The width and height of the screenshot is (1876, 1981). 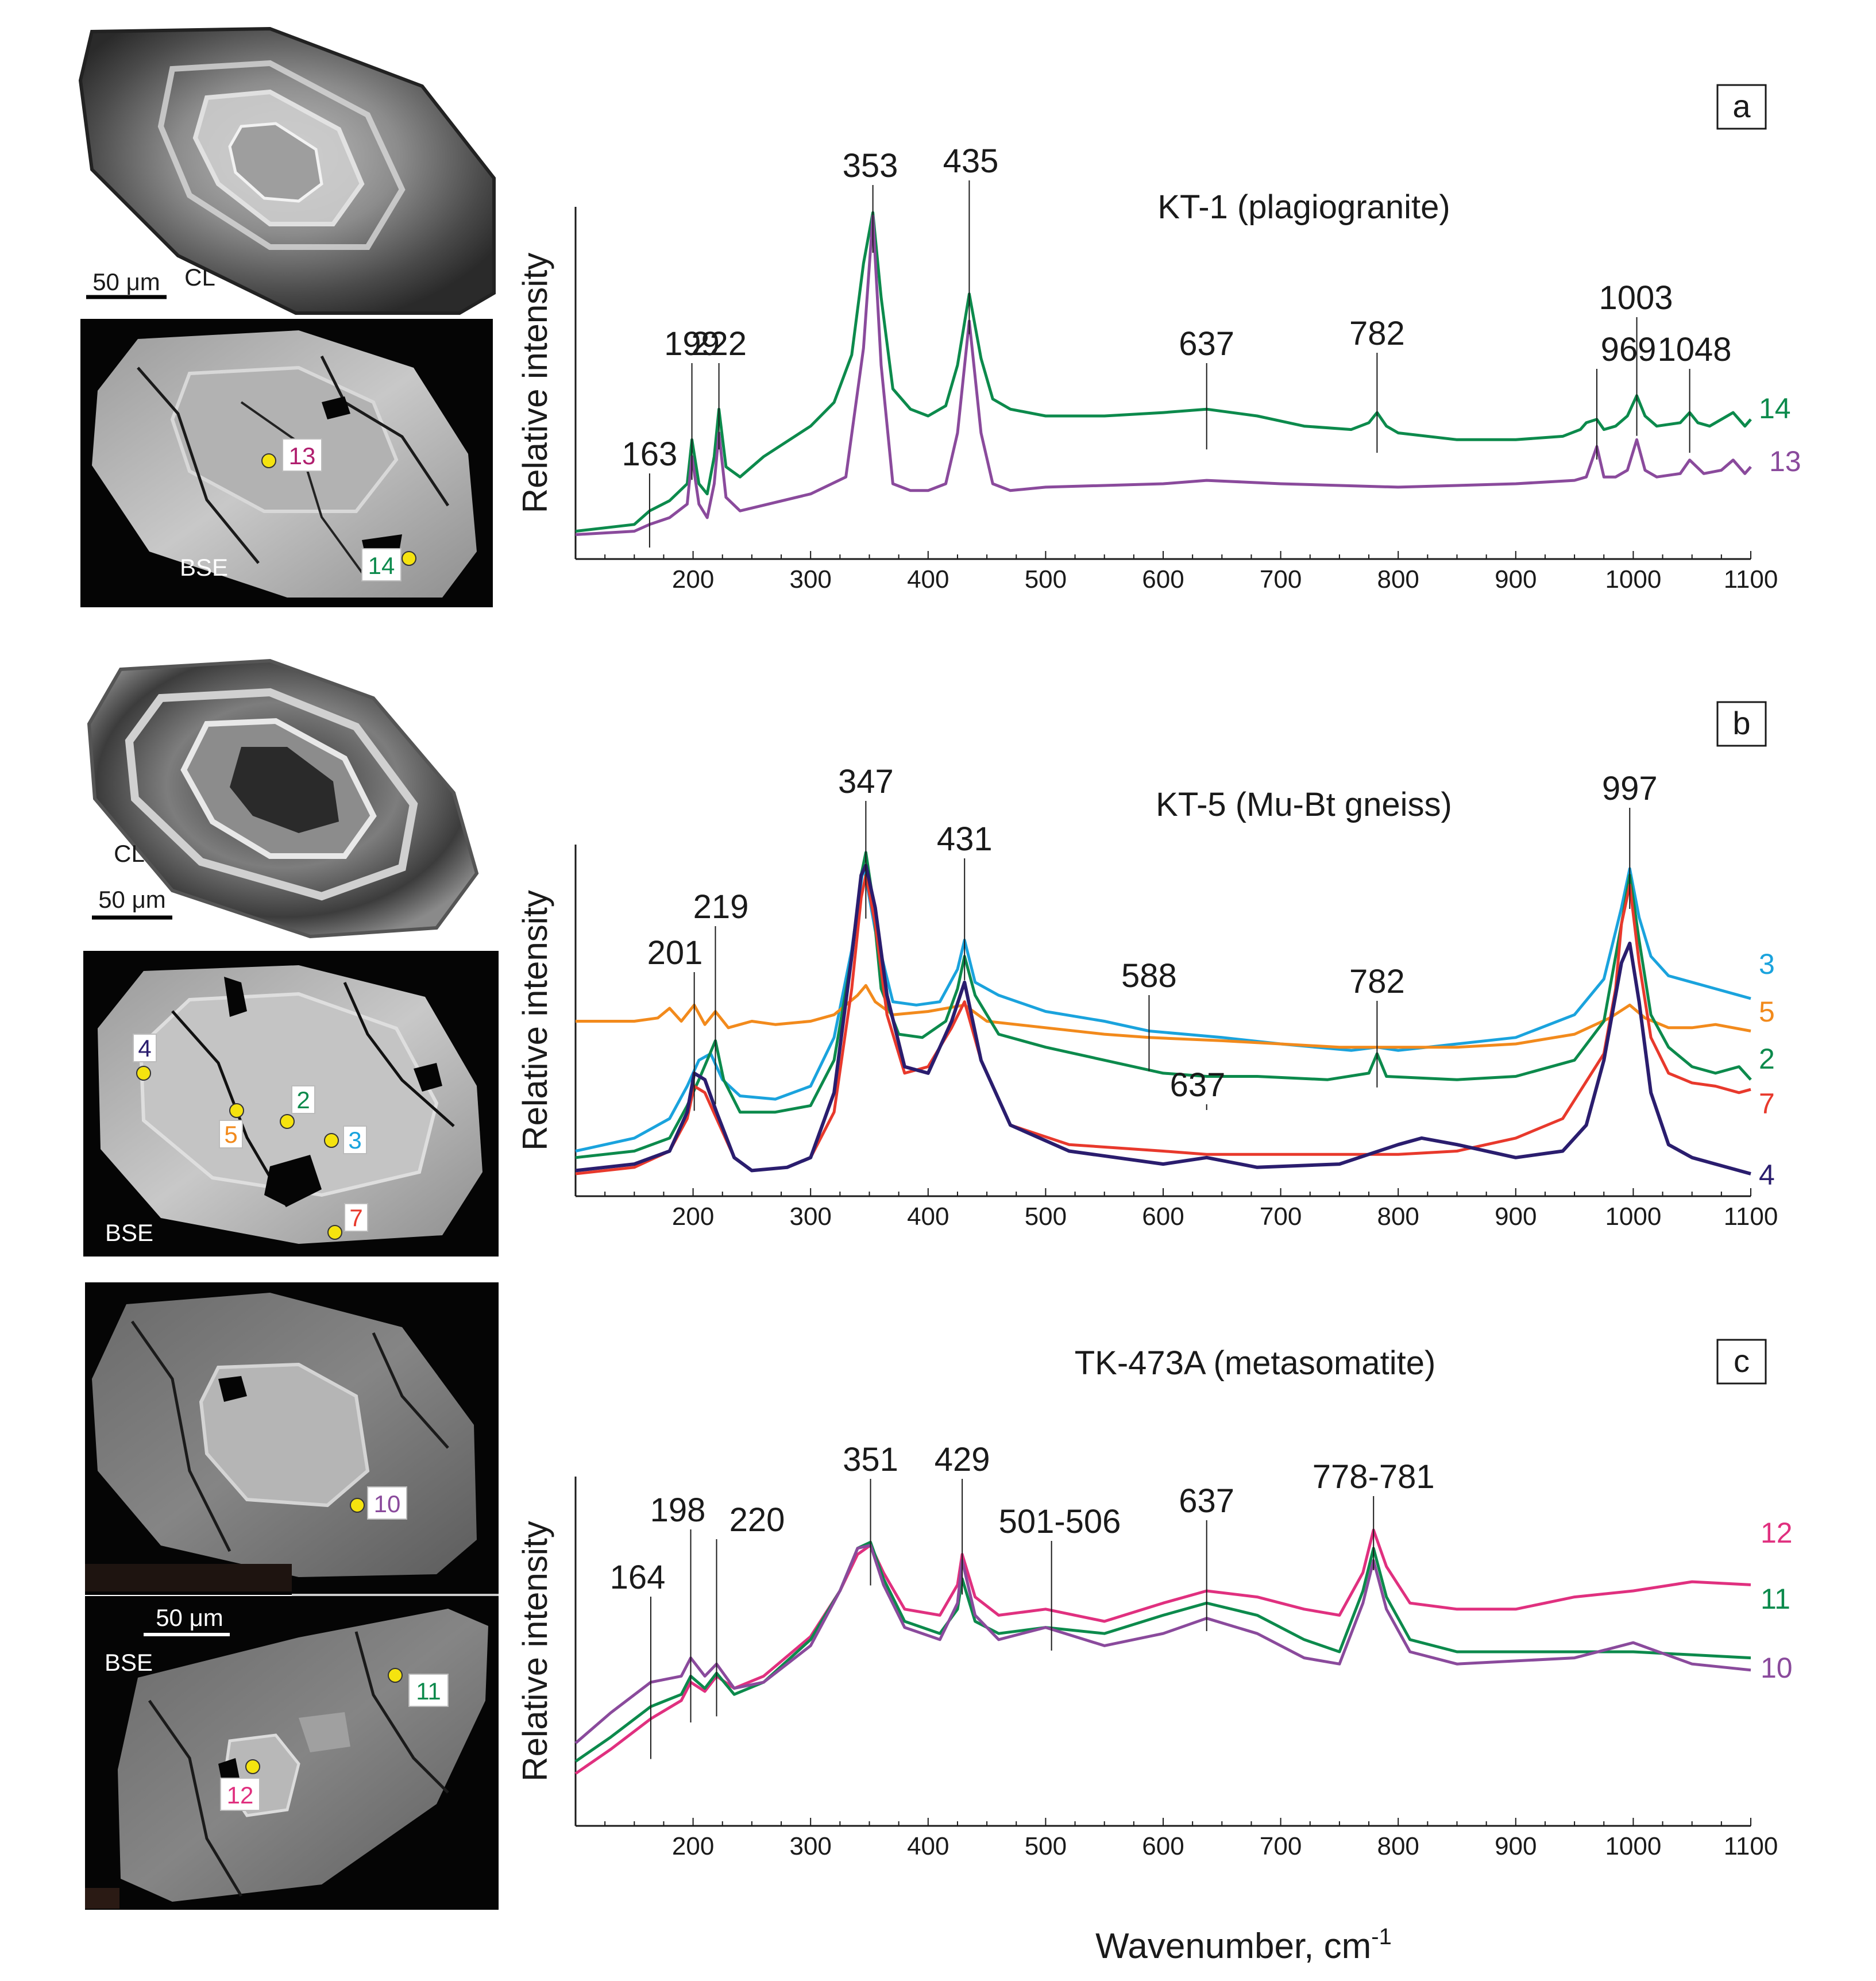 I want to click on spot-7: 7, so click(x=348, y=1221).